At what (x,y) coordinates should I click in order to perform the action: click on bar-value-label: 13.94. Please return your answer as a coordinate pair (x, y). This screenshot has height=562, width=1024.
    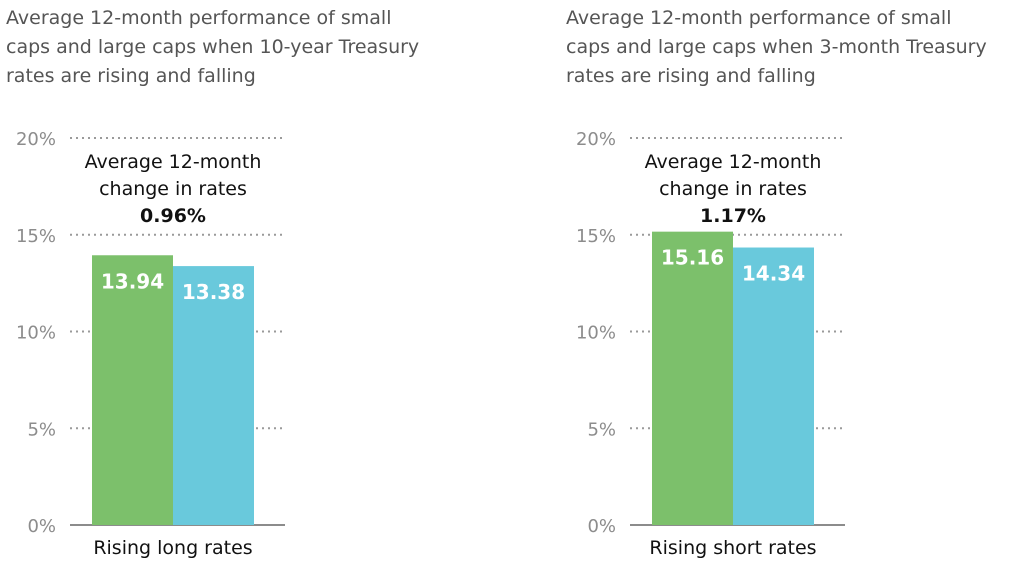
    Looking at the image, I should click on (132, 281).